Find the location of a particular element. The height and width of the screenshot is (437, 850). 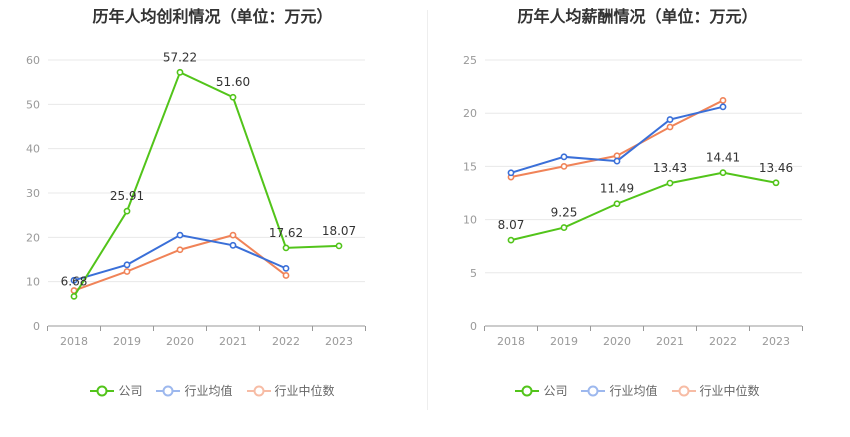

salary-chart-title: 历年人均薪酬情况（单位：万元） is located at coordinates (637, 16).